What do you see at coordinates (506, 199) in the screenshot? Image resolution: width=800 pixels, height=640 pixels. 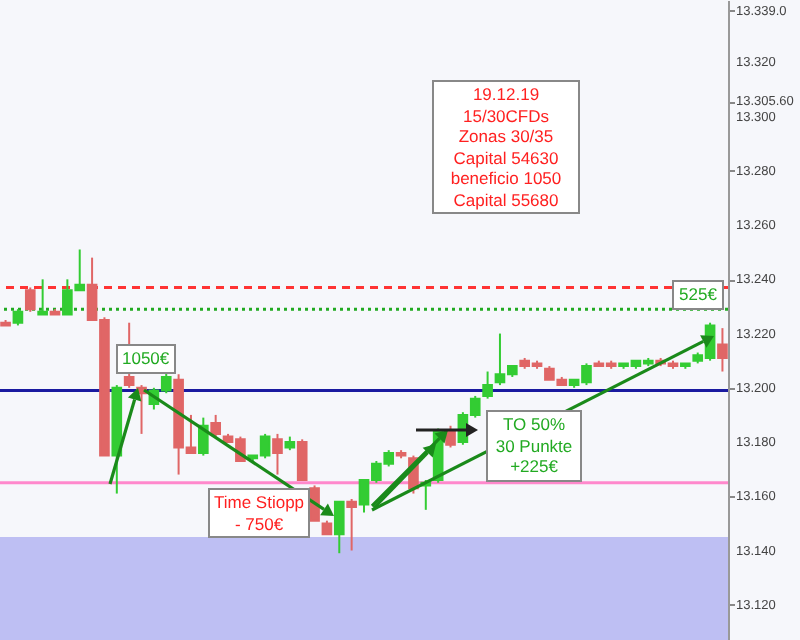 I see `annotation: Capital 55680` at bounding box center [506, 199].